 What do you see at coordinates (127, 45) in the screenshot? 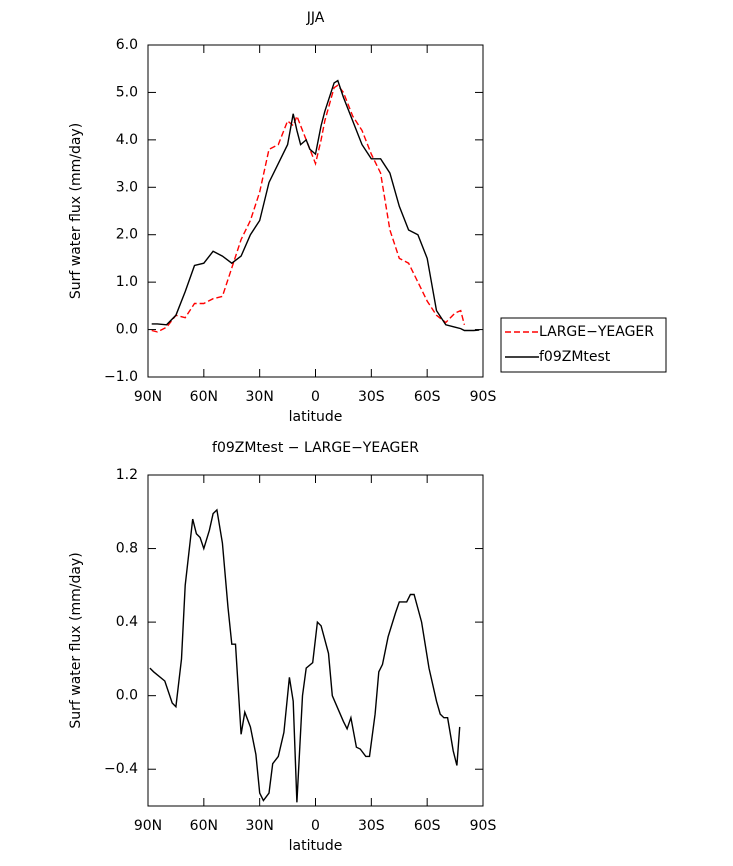
I see `y-tick-label: 6.0` at bounding box center [127, 45].